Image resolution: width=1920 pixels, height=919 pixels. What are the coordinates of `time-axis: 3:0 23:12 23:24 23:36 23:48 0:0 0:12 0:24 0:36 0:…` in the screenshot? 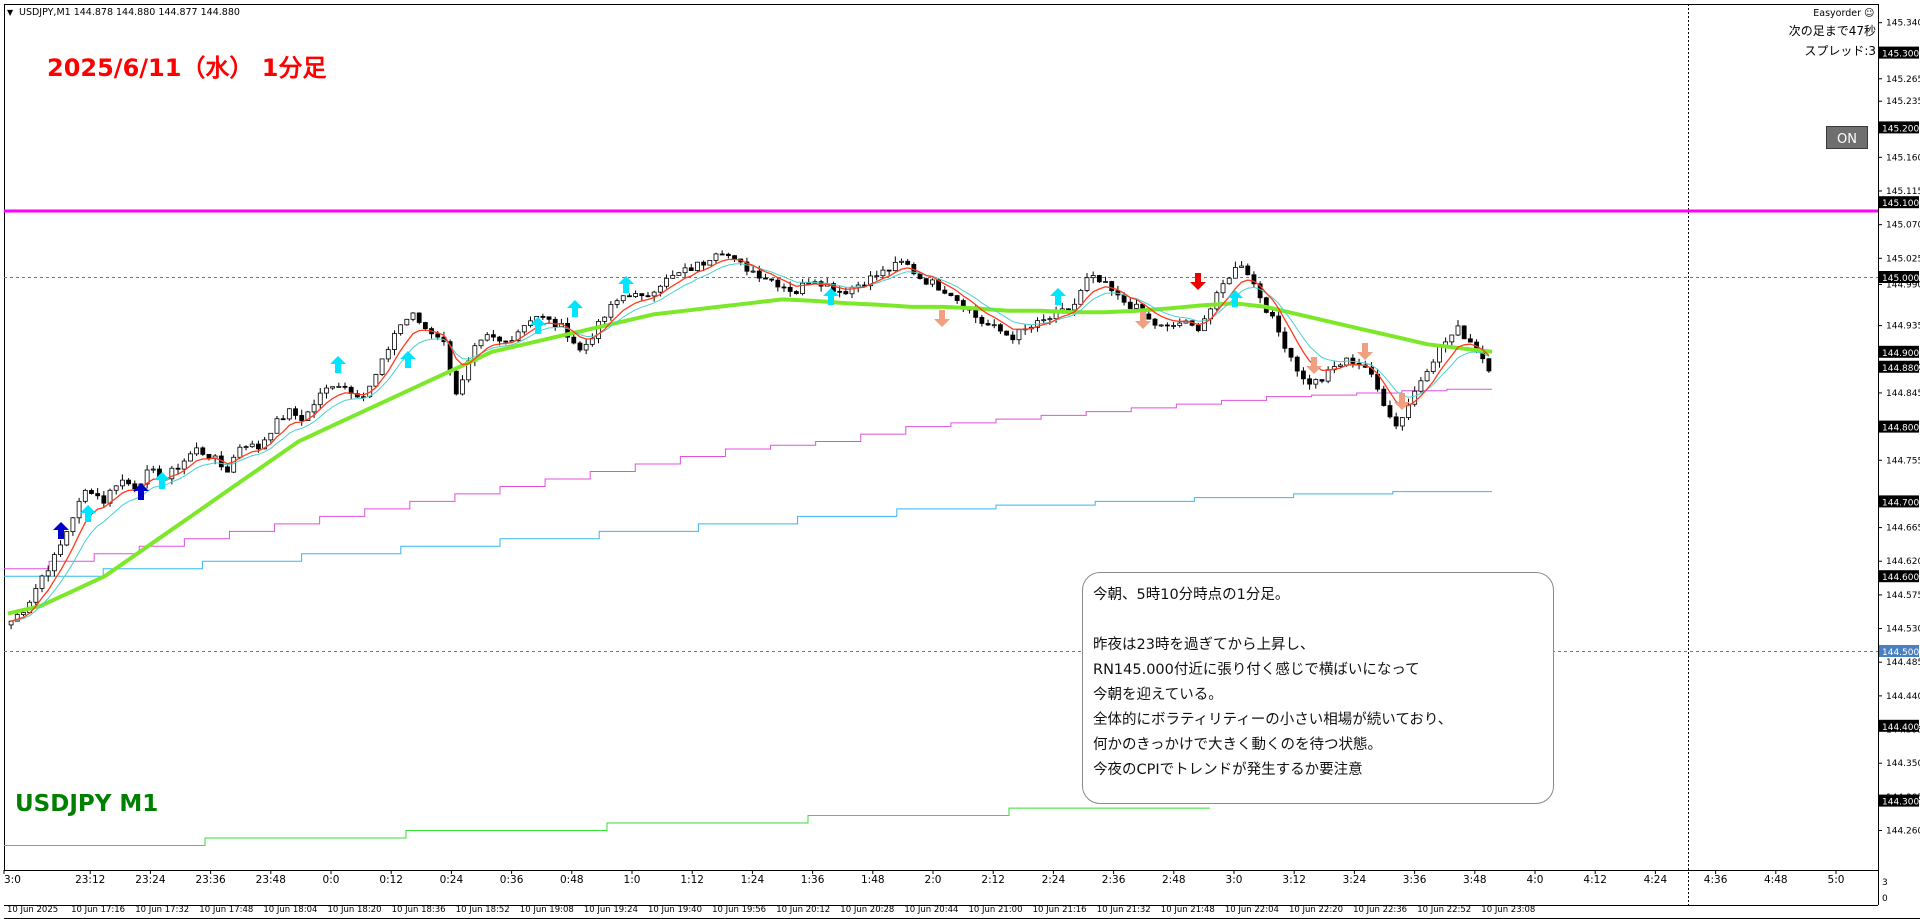 It's located at (924, 892).